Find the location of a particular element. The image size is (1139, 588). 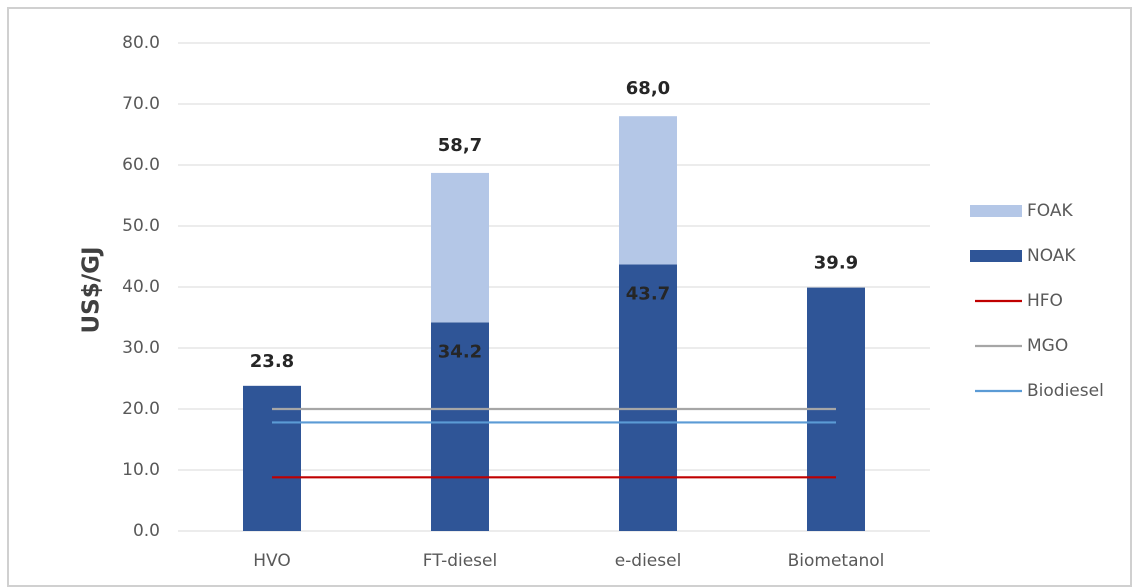

y-axis-label: US$/GJ is located at coordinates (92, 289).